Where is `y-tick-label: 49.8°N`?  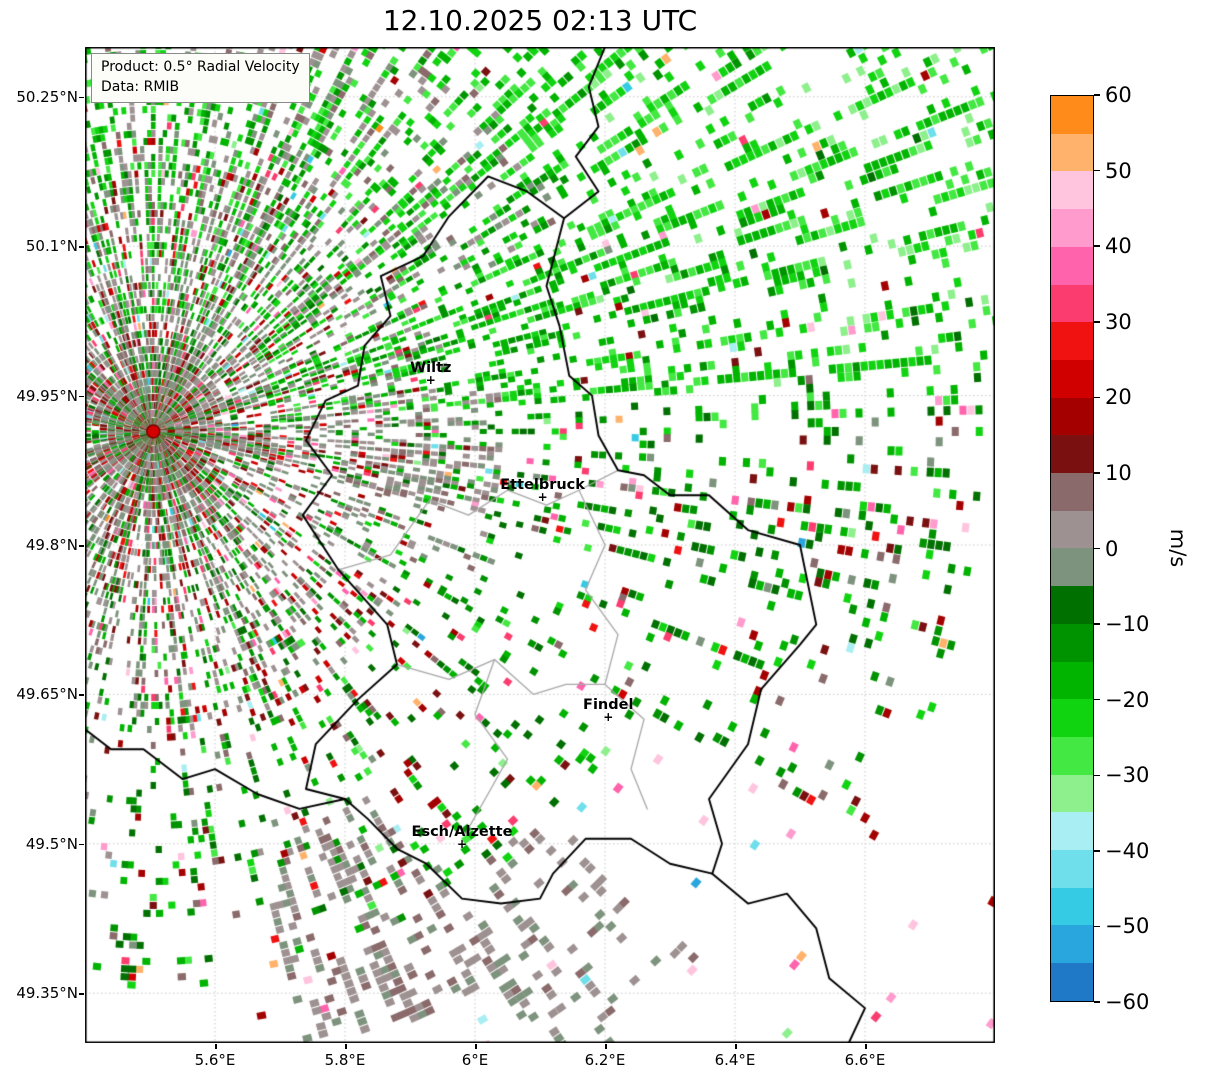 y-tick-label: 49.8°N is located at coordinates (51, 545).